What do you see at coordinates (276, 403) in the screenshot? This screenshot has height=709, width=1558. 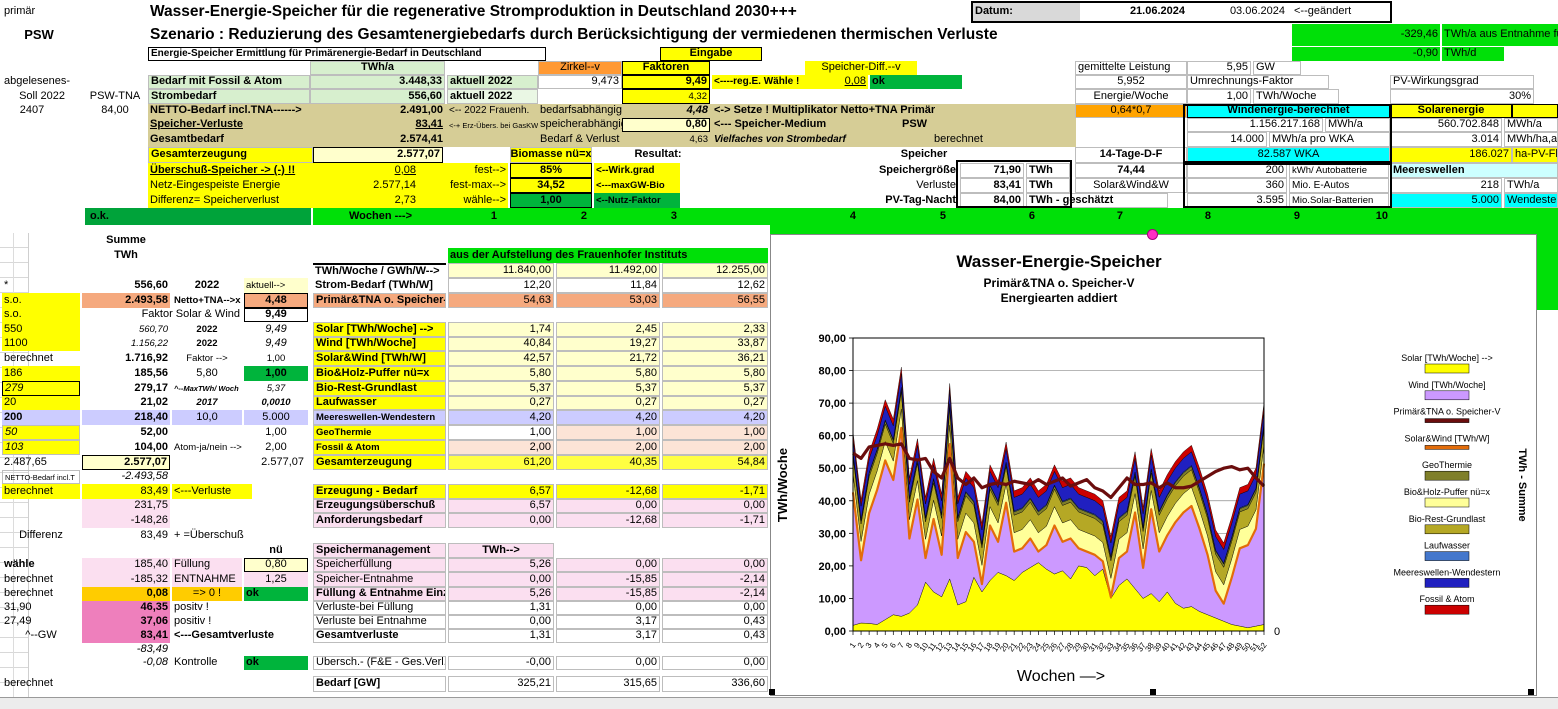 I see `sheet-cell: 0,0010` at bounding box center [276, 403].